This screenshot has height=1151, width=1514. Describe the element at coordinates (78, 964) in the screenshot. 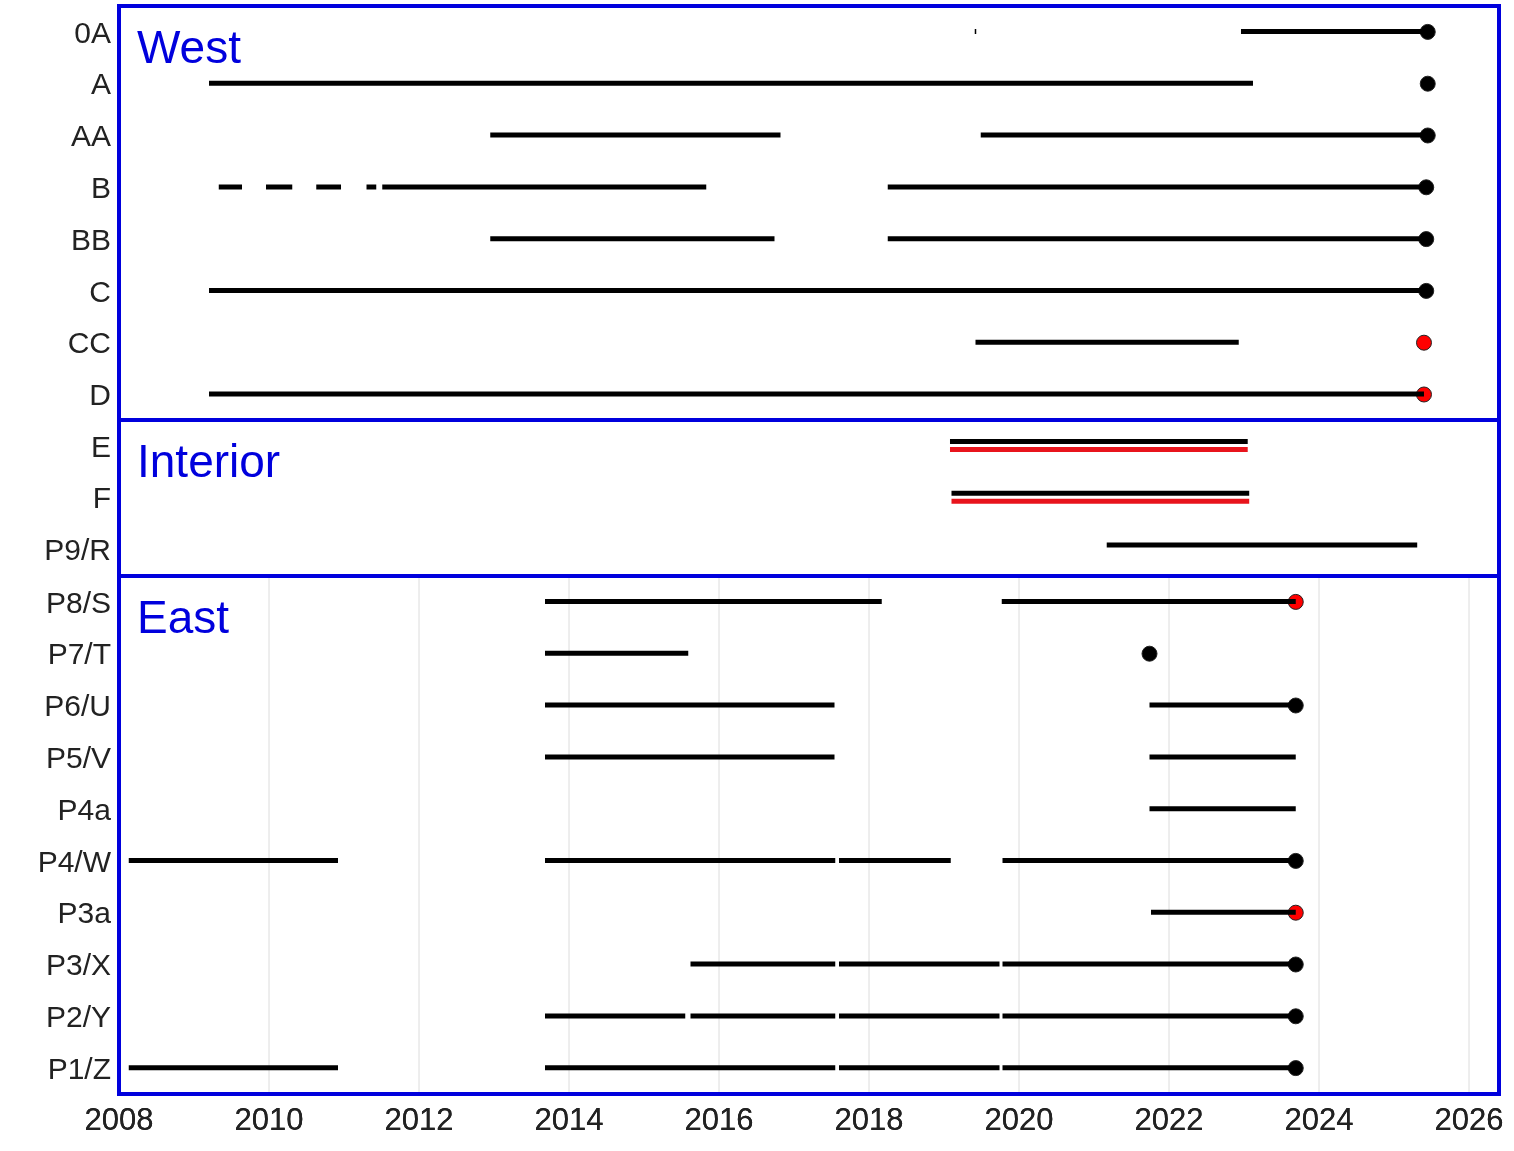

I see `y-tick-label: P3/X` at that location.